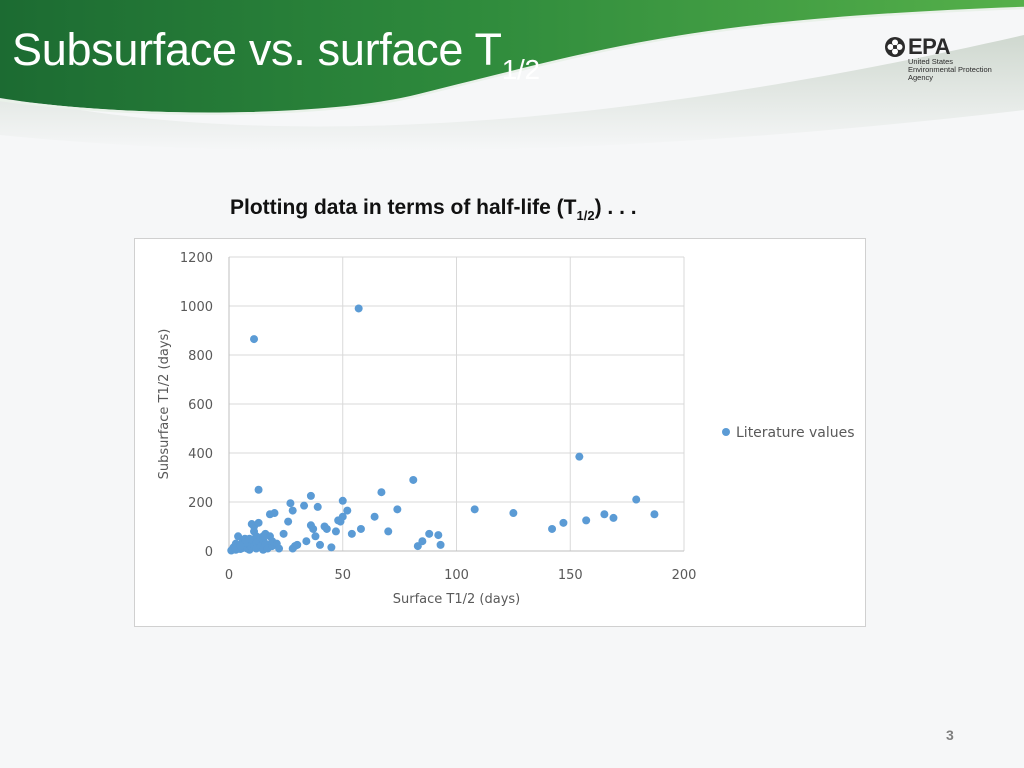  What do you see at coordinates (895, 47) in the screenshot?
I see `epa-flower-icon` at bounding box center [895, 47].